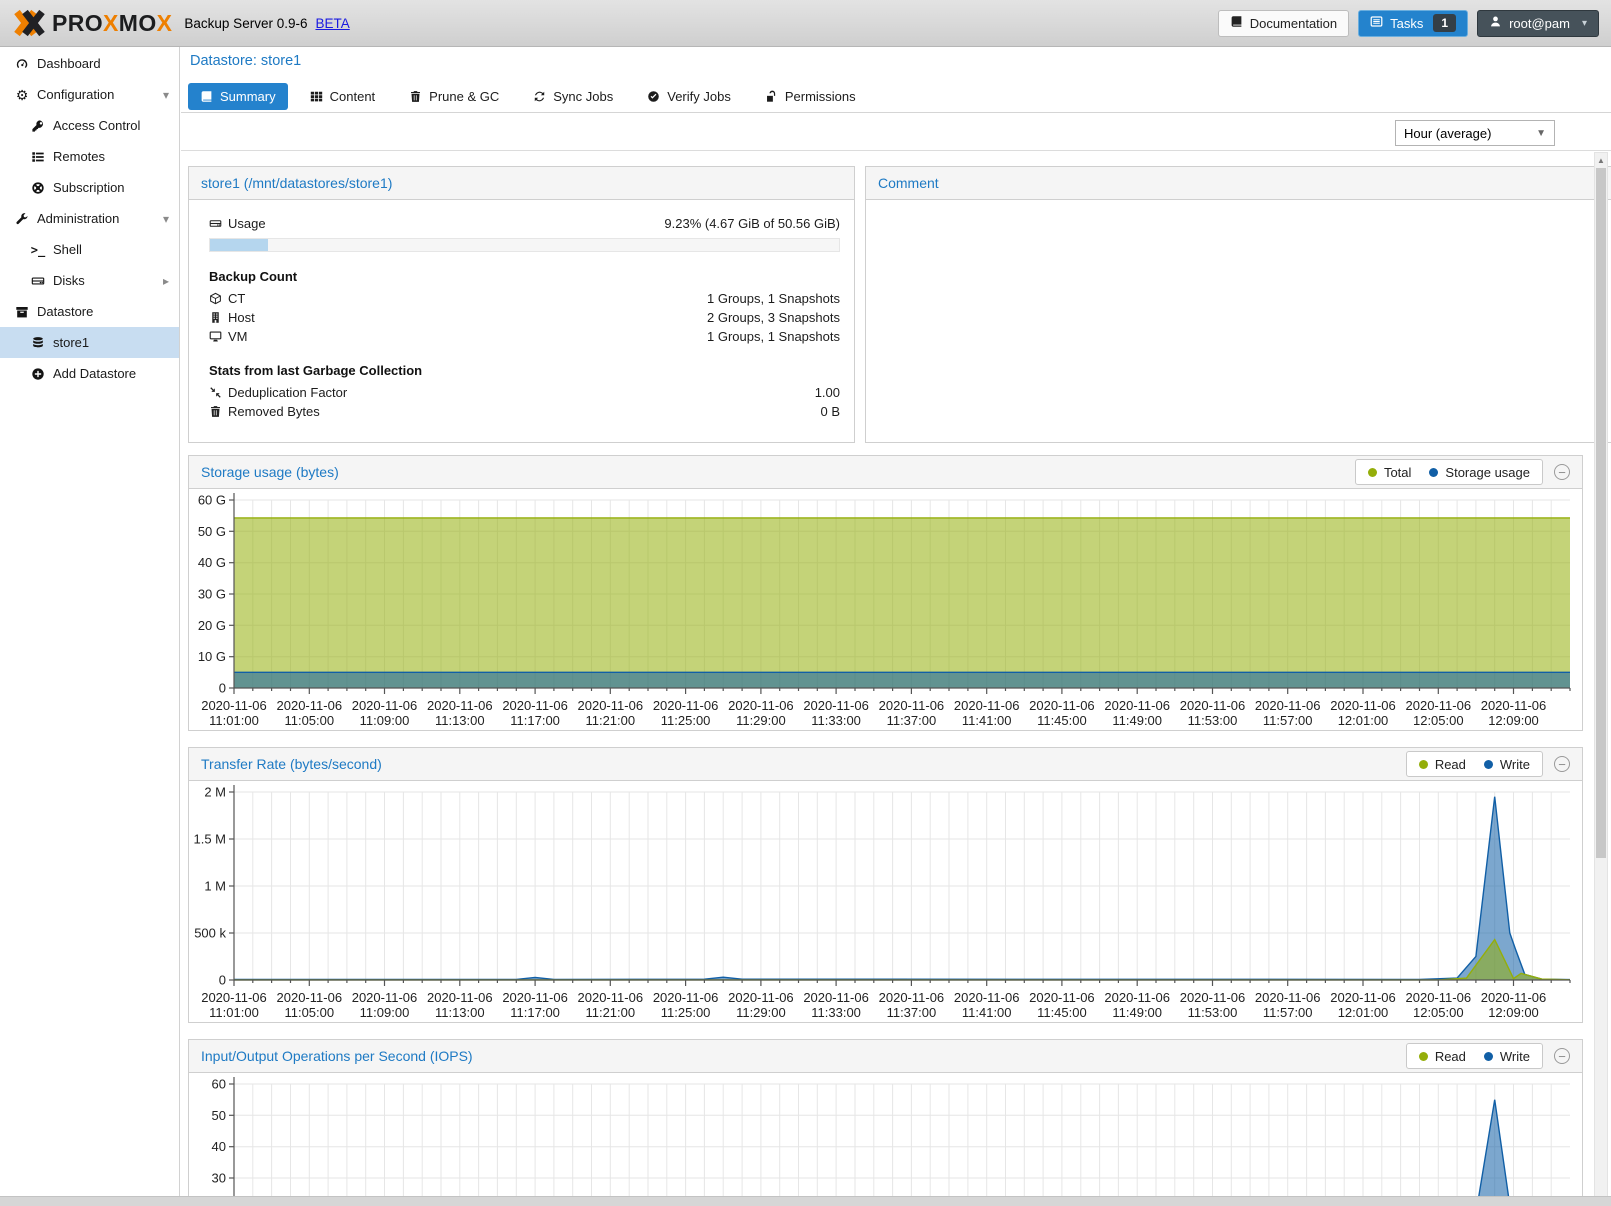 Image resolution: width=1611 pixels, height=1206 pixels. I want to click on sidebar-item-datastore: Datastore, so click(89, 311).